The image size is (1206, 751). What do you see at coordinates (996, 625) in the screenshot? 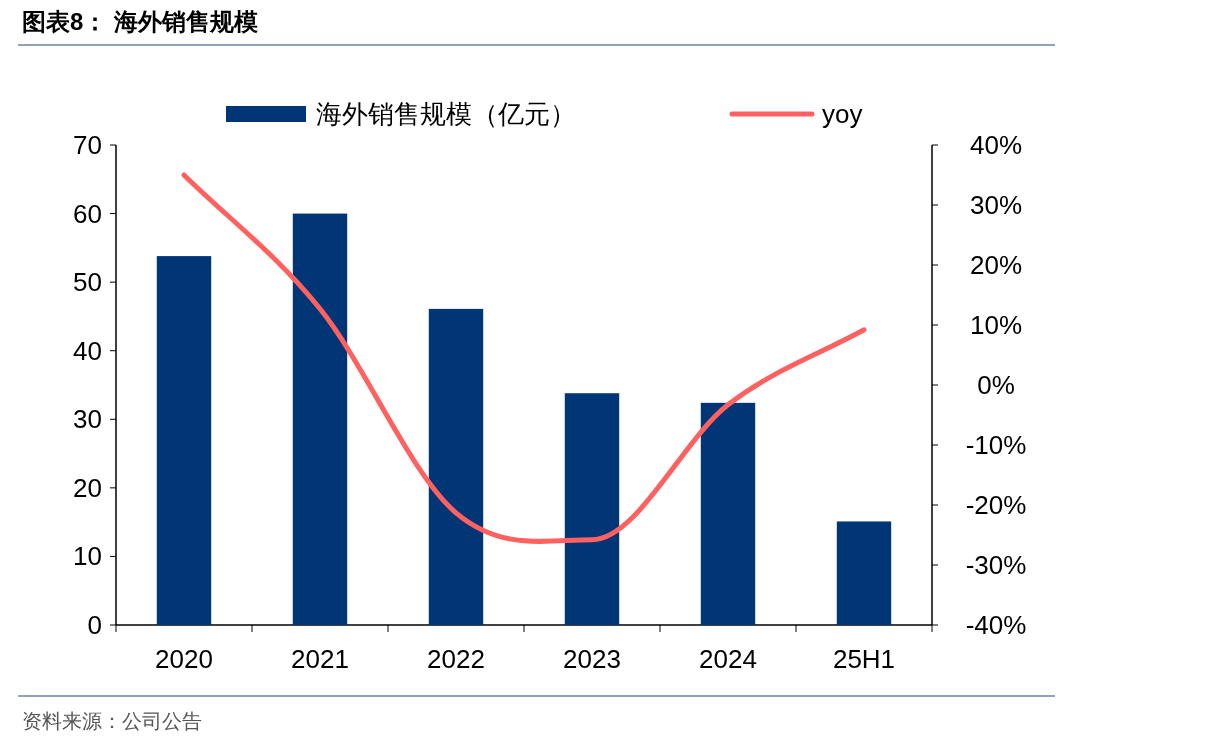
I see `y2-tick-label: -40%` at bounding box center [996, 625].